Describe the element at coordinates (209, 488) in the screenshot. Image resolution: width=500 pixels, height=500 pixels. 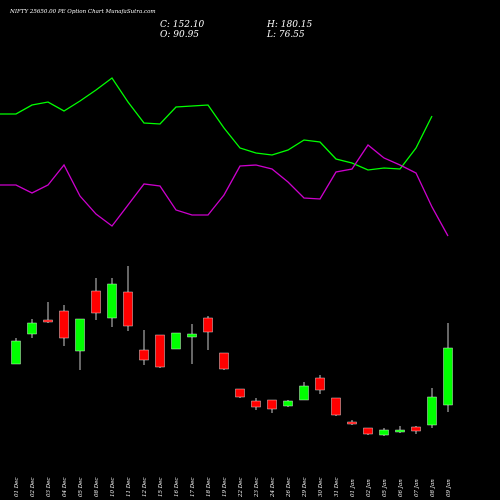
I see `x-tick-label: 18 Dec` at that location.